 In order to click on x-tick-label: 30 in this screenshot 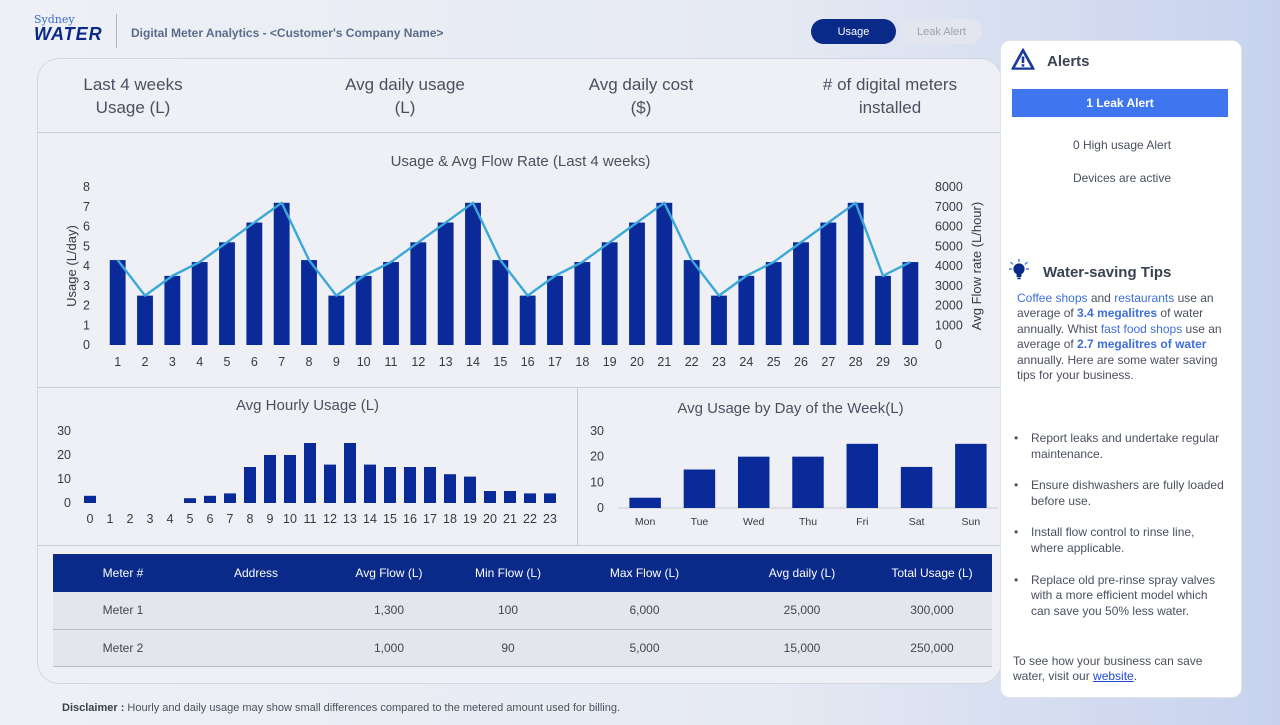, I will do `click(910, 362)`.